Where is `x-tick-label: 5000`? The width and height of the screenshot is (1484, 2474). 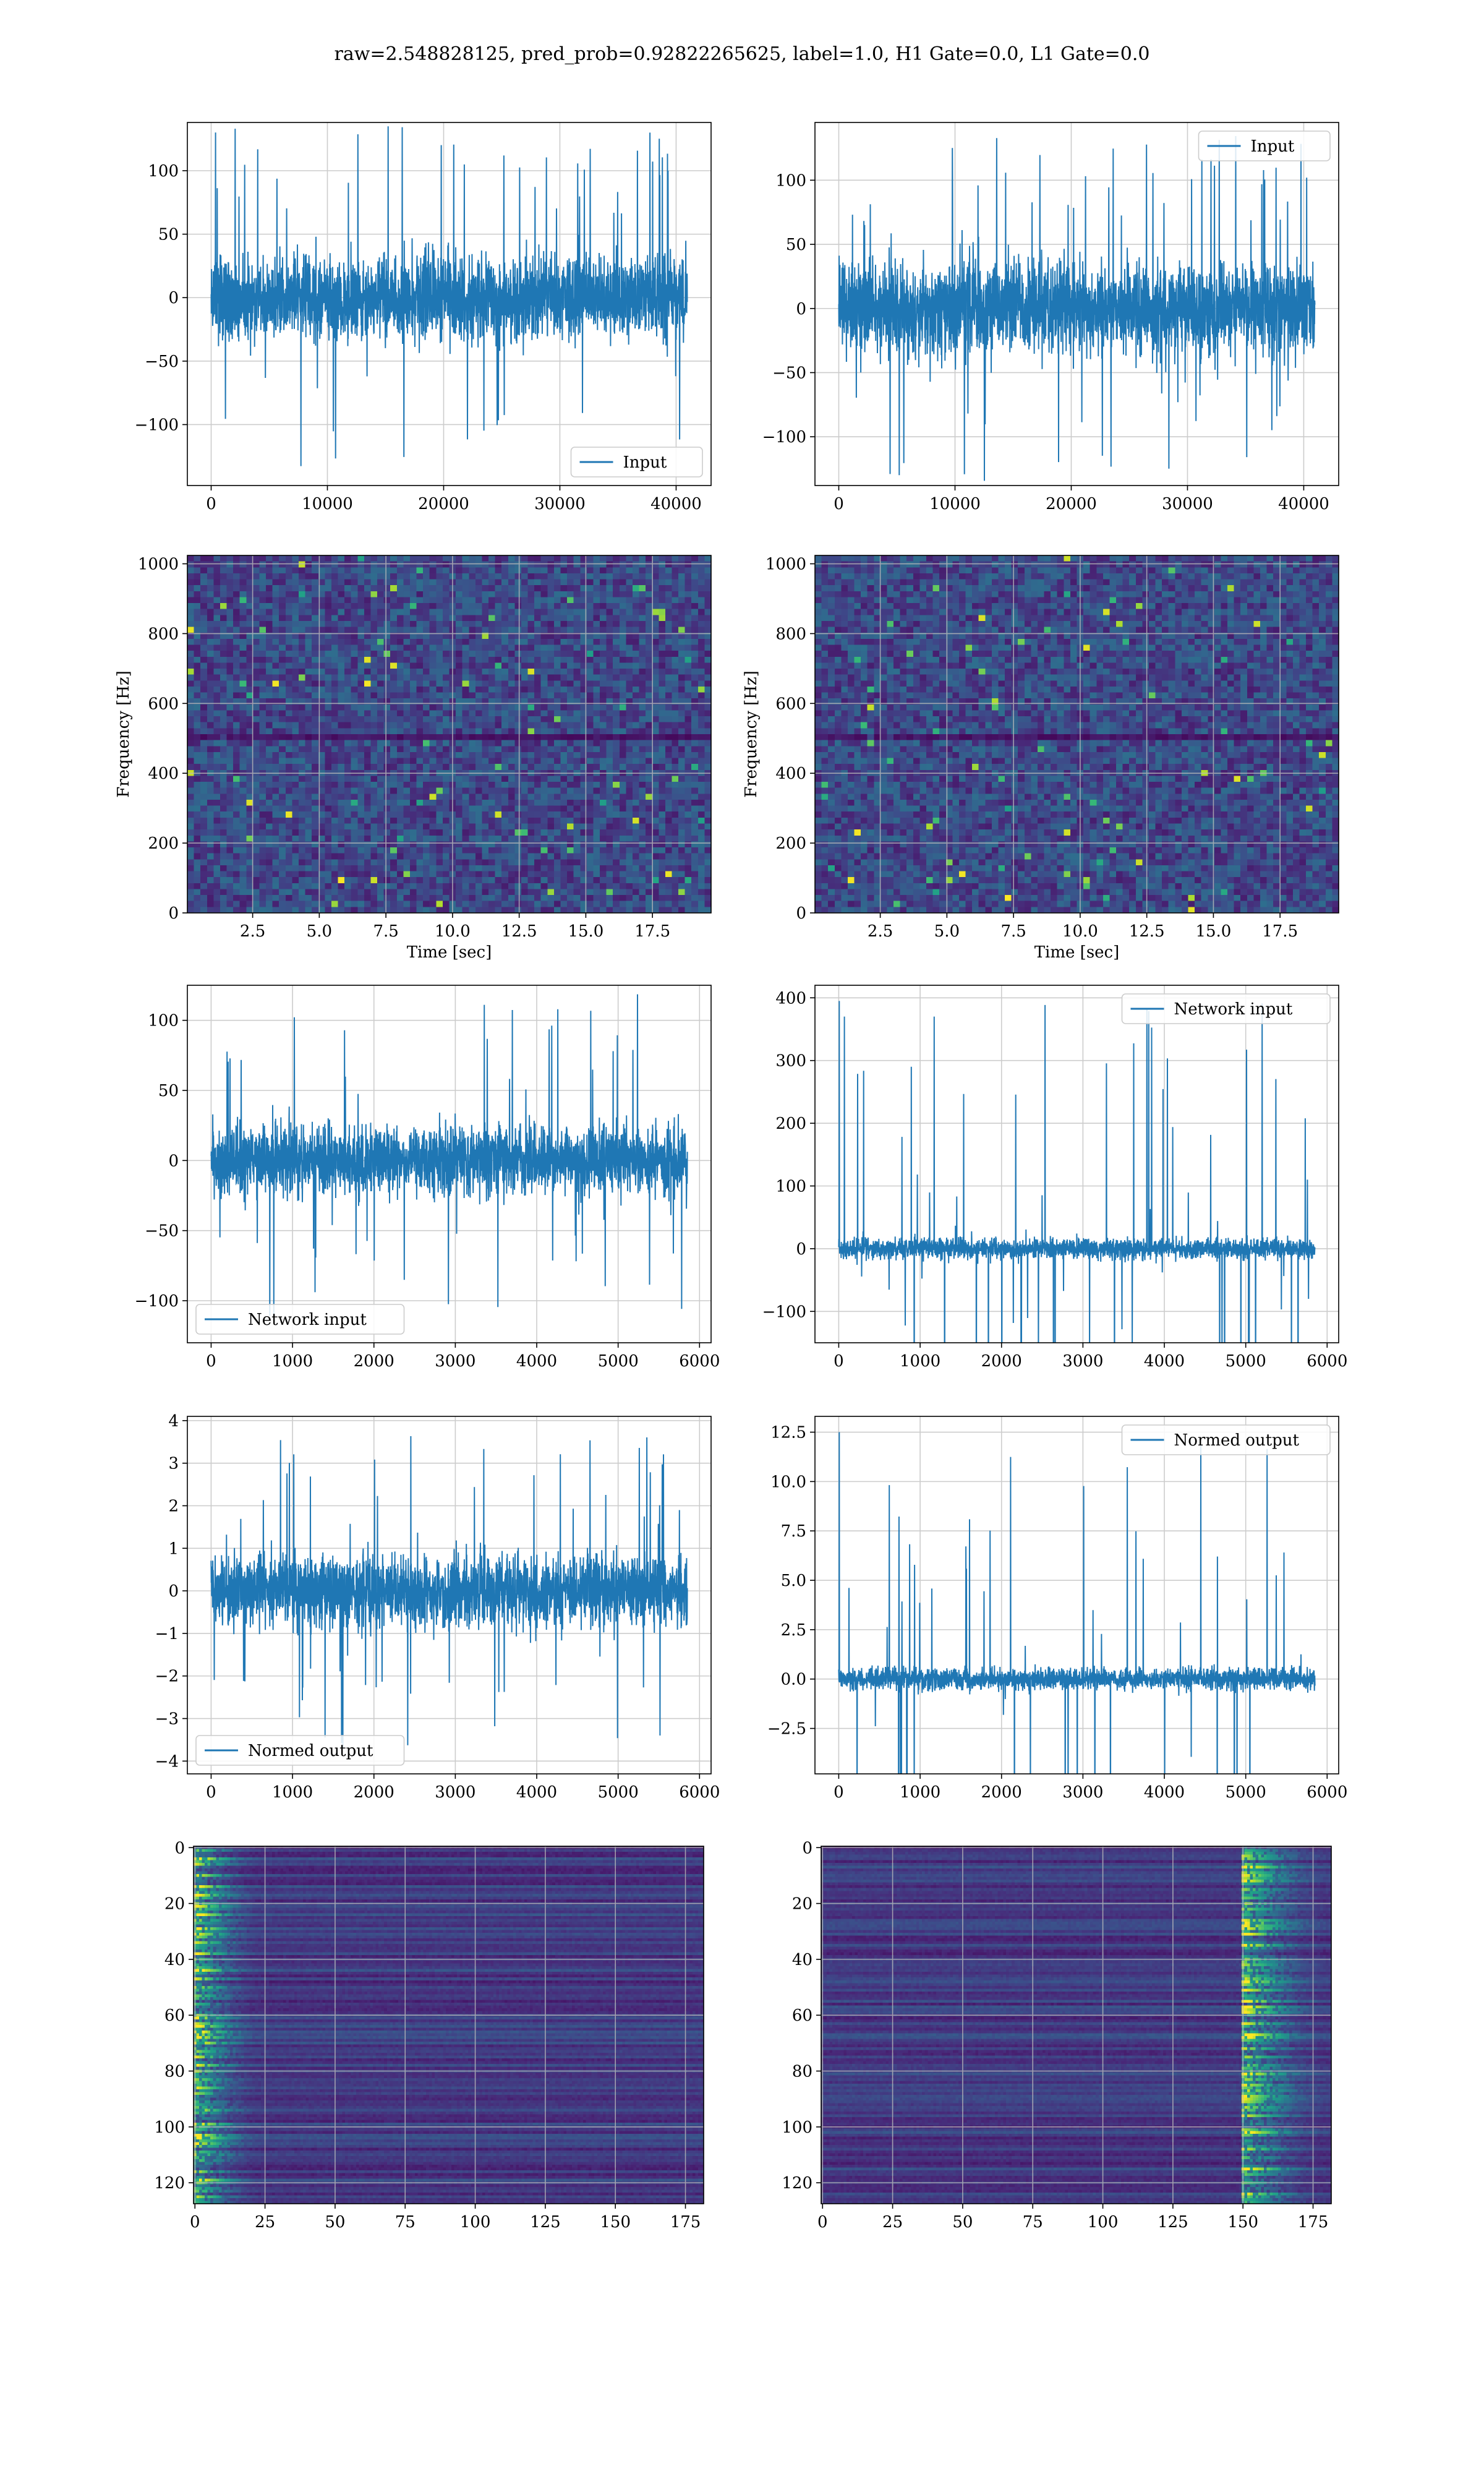
x-tick-label: 5000 is located at coordinates (618, 1361).